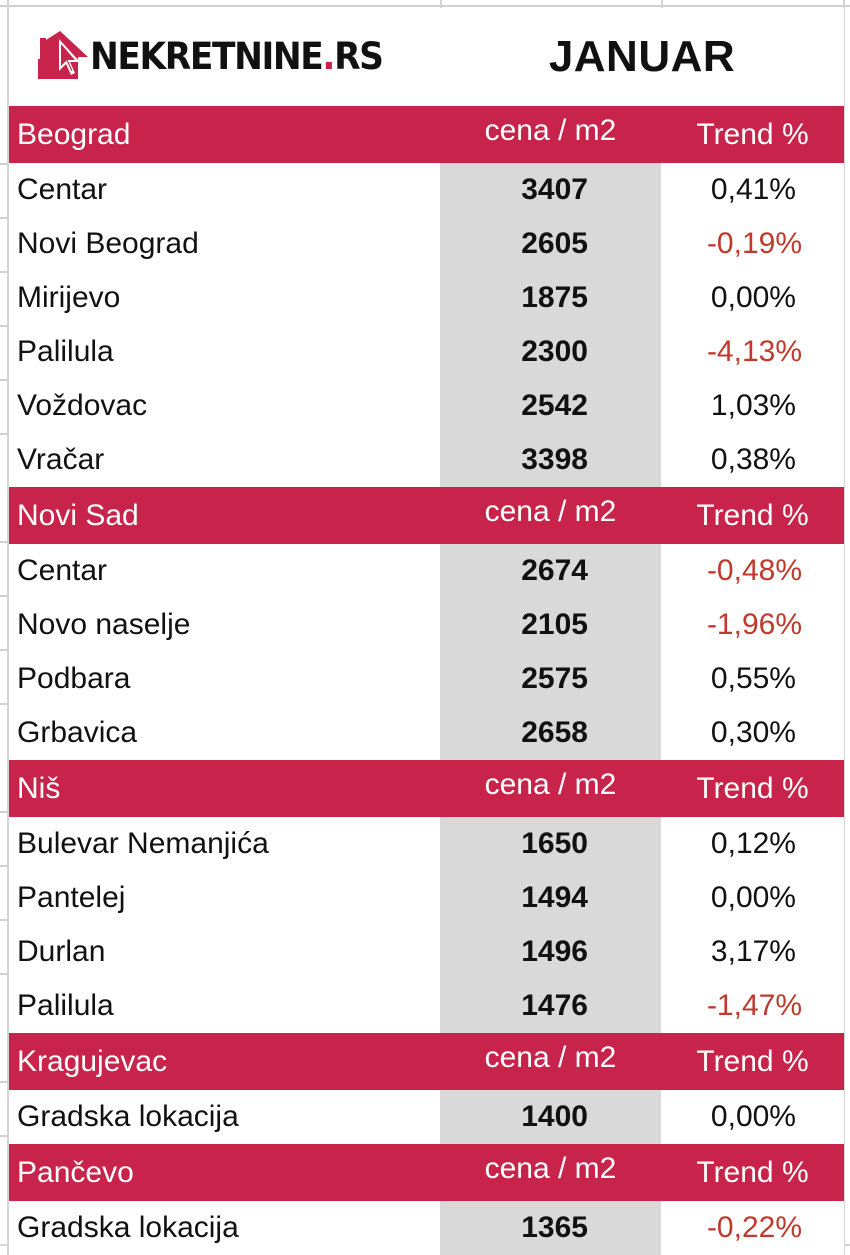  I want to click on price-per-m2: 1650, so click(550, 844).